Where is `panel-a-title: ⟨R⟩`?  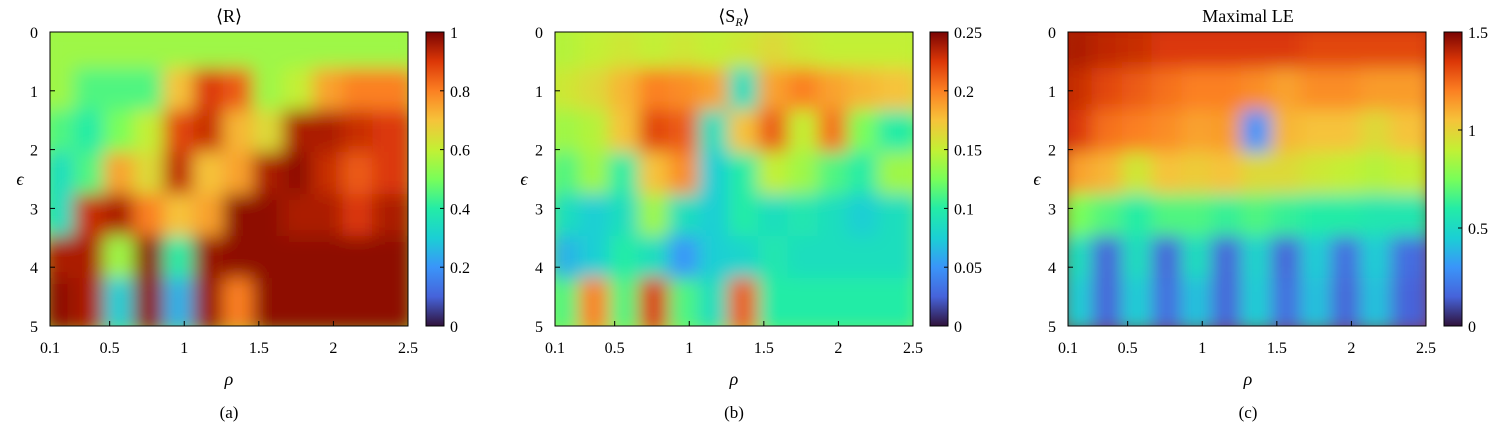
panel-a-title: ⟨R⟩ is located at coordinates (229, 16).